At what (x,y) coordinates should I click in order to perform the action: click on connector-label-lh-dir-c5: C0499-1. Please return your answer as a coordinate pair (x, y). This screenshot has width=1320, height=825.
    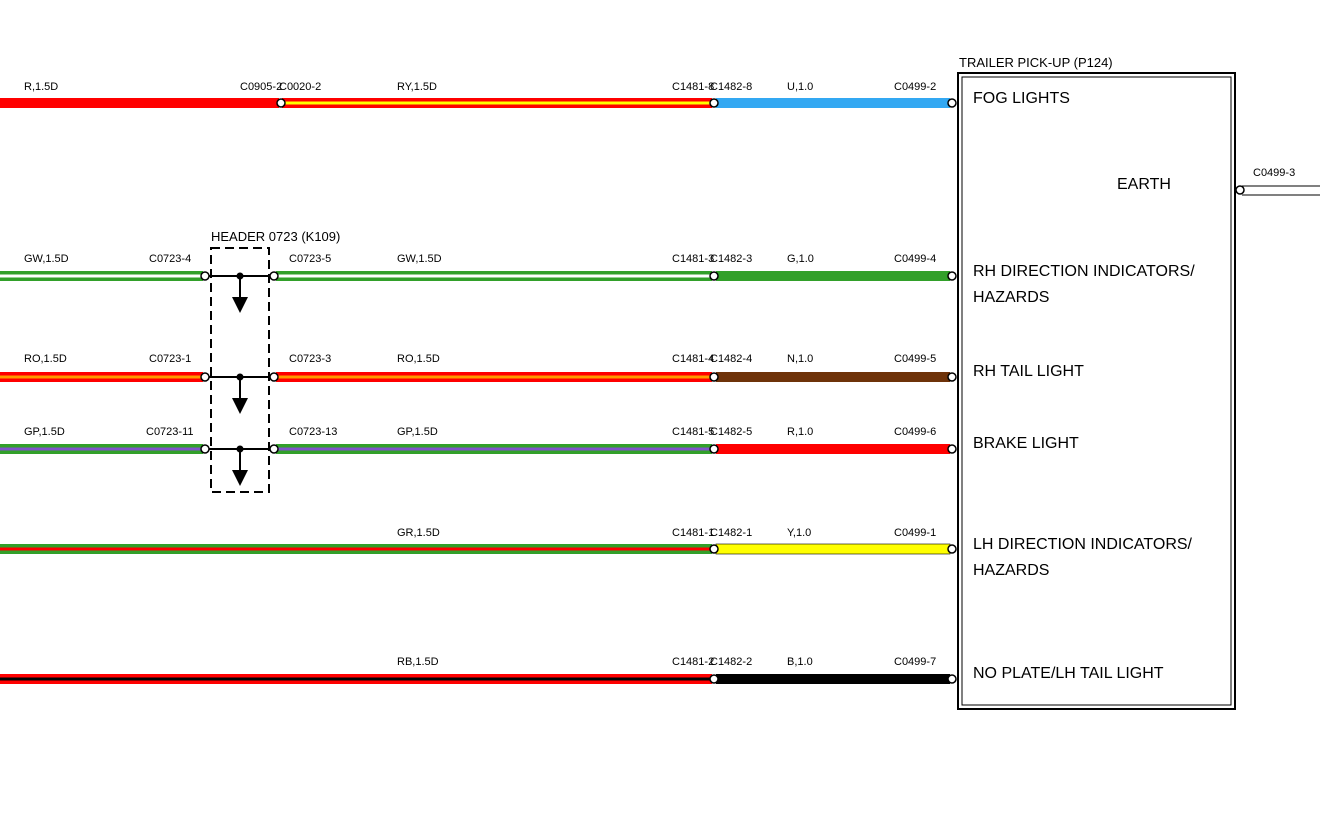
    Looking at the image, I should click on (915, 533).